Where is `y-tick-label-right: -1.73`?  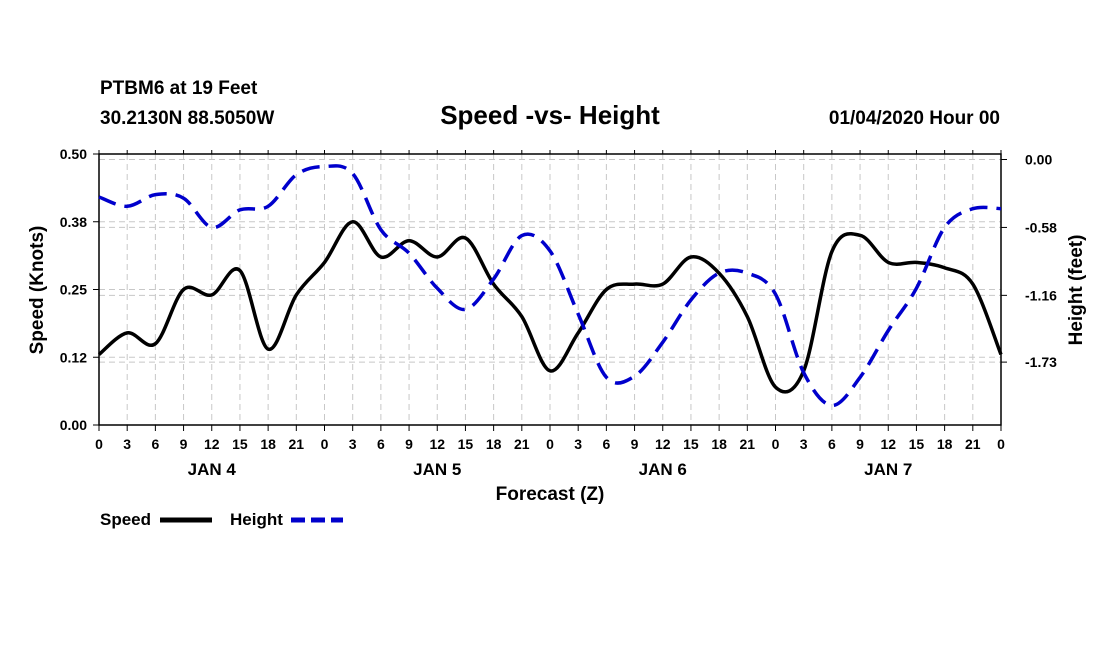
y-tick-label-right: -1.73 is located at coordinates (1041, 362).